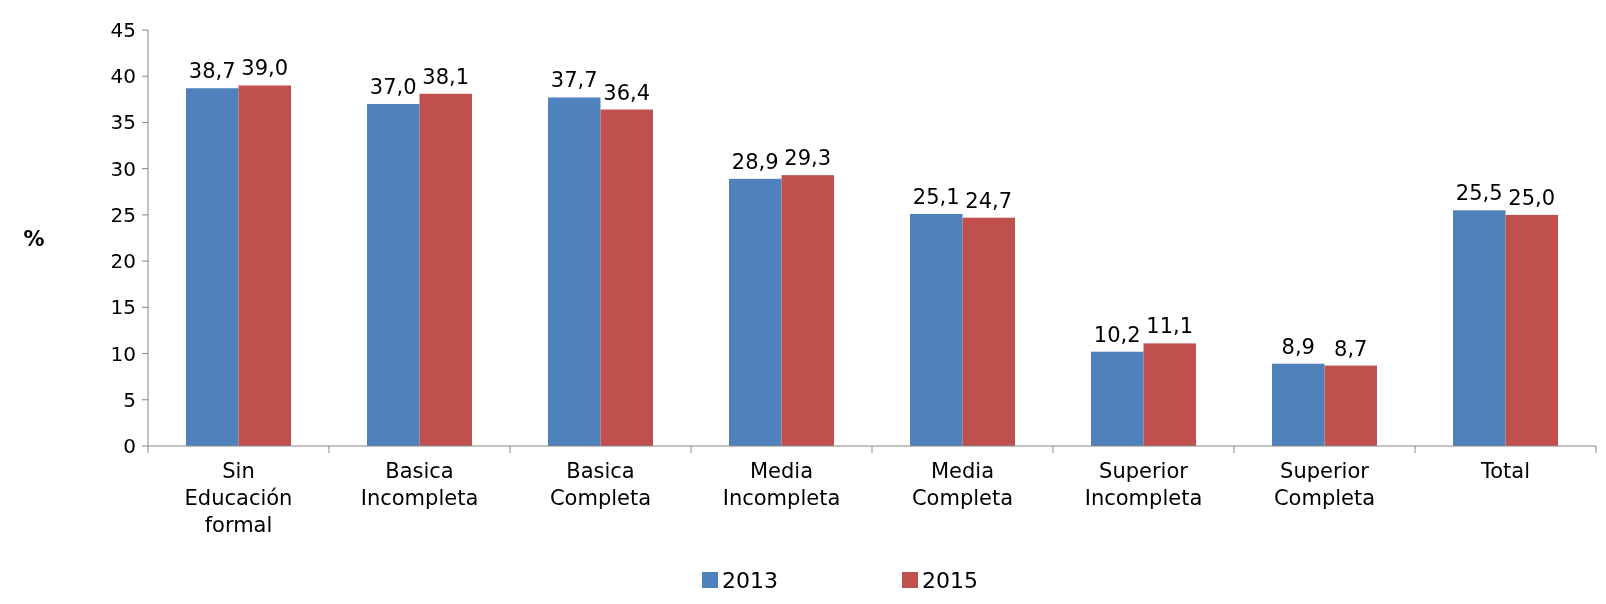 The image size is (1606, 604). What do you see at coordinates (1532, 197) in the screenshot?
I see `data-label: 25,0` at bounding box center [1532, 197].